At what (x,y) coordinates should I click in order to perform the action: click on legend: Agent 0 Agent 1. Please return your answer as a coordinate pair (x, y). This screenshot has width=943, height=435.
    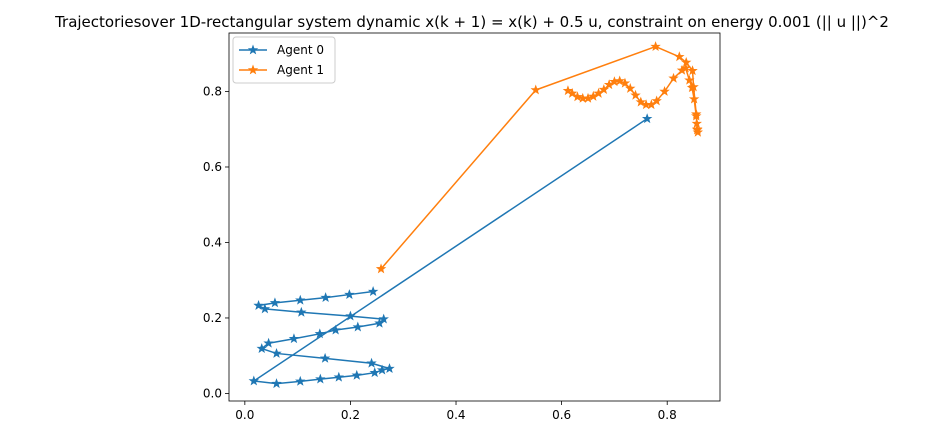
    Looking at the image, I should click on (284, 60).